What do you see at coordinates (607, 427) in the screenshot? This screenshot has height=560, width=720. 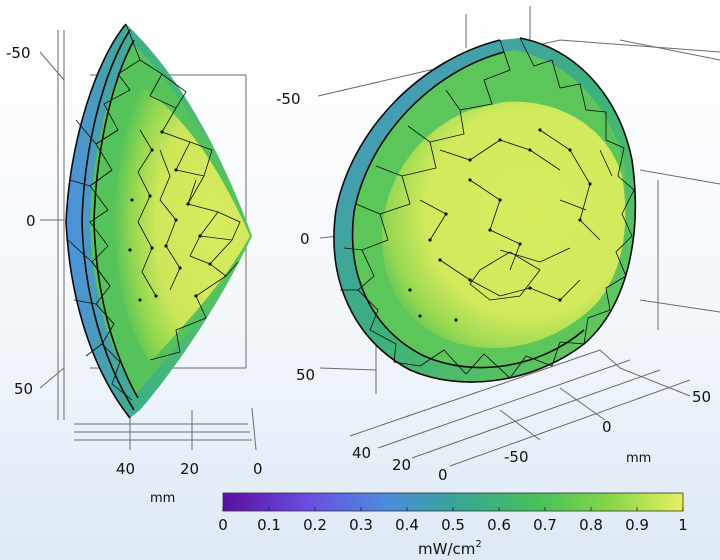 I see `right-horizontal-tick-1: 0` at bounding box center [607, 427].